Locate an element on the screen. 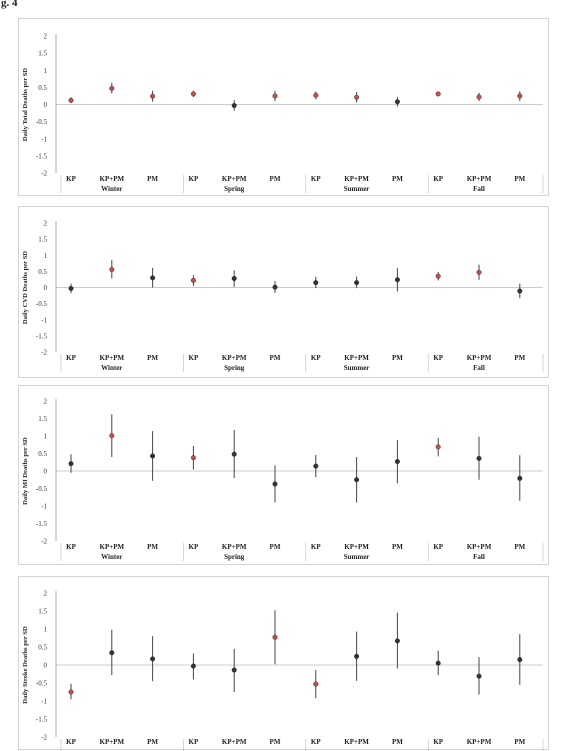 The height and width of the screenshot is (751, 573). season-label: Winter is located at coordinates (111, 557).